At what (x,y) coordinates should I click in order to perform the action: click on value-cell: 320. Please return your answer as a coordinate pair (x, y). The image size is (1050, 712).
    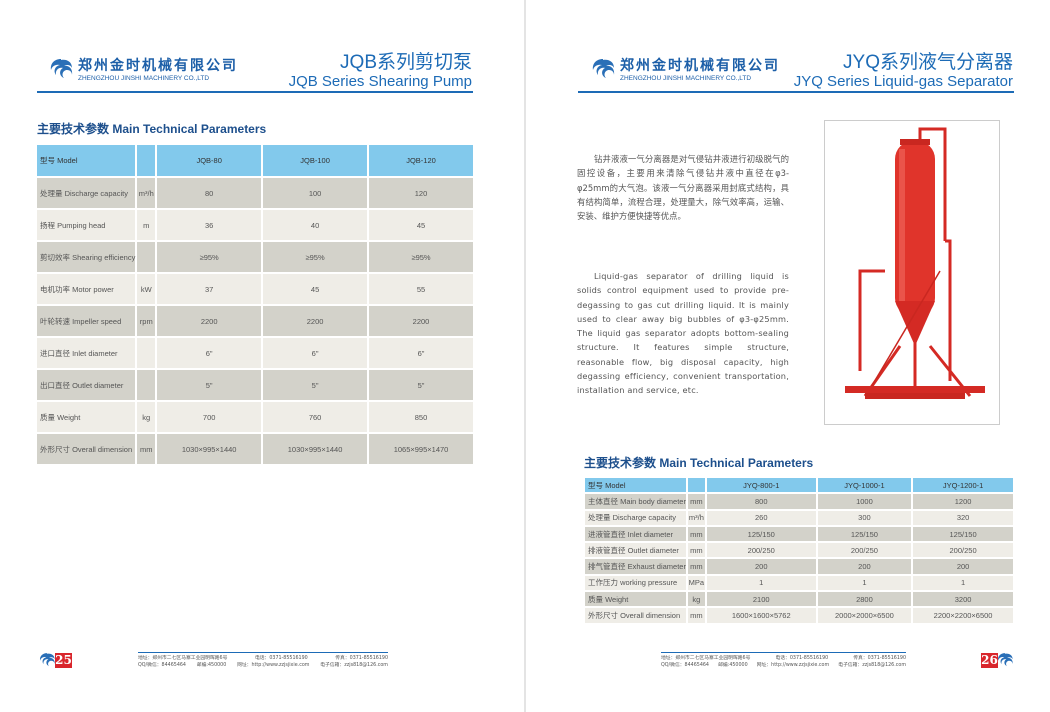
    Looking at the image, I should click on (963, 517).